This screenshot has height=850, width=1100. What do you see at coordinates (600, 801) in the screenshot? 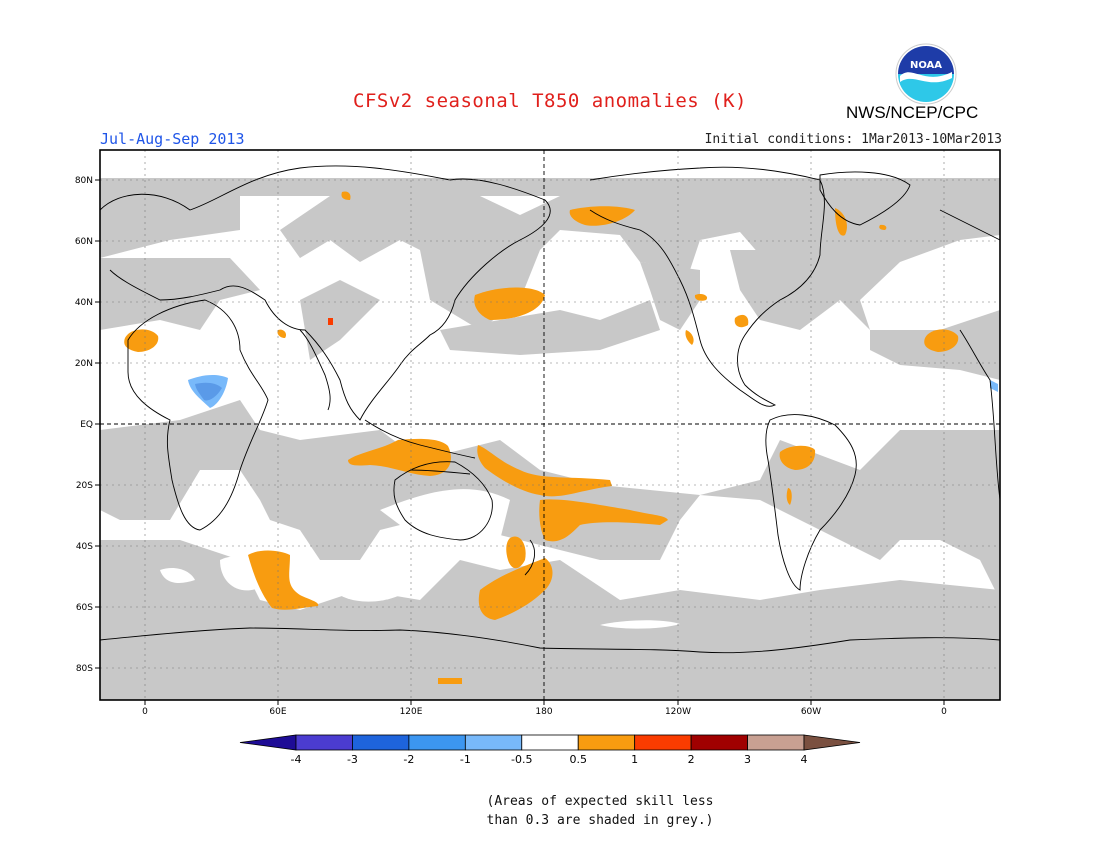
I see `footnote-line-1: (Areas of expected skill less` at bounding box center [600, 801].